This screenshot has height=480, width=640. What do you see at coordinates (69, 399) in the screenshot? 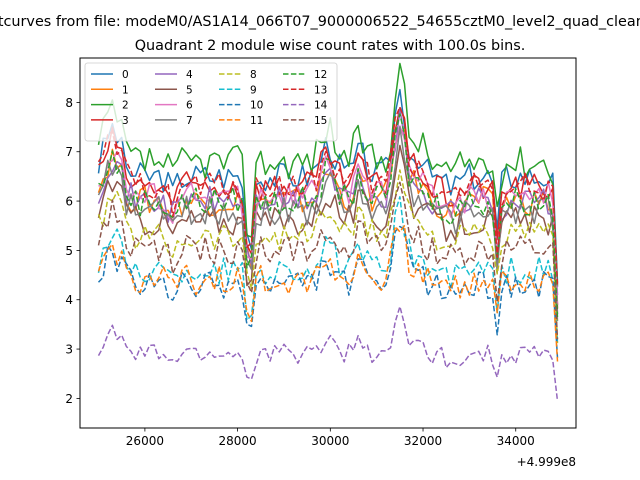
I see `y-tick-label: 2` at bounding box center [69, 399].